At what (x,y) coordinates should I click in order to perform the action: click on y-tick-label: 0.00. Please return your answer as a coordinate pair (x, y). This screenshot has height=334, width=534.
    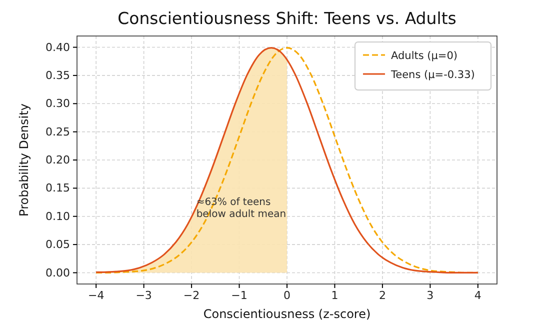
    Looking at the image, I should click on (58, 273).